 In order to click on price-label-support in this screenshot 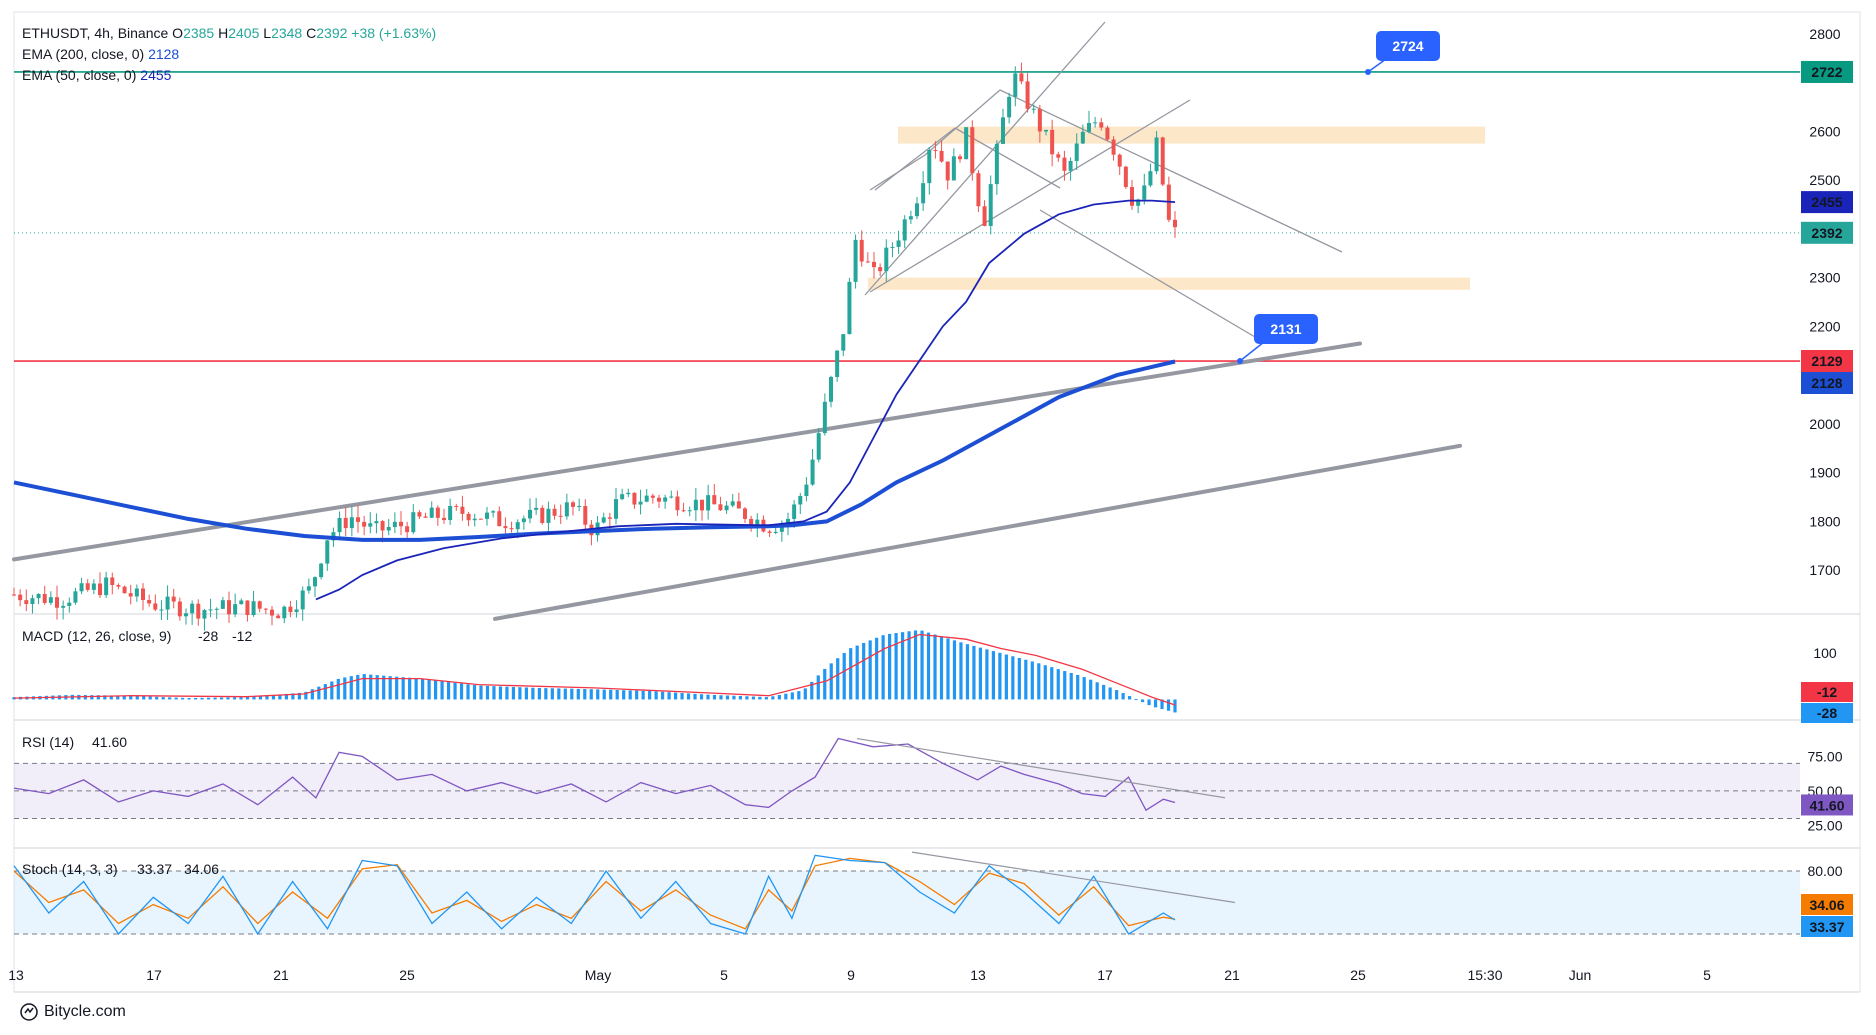, I will do `click(1827, 361)`.